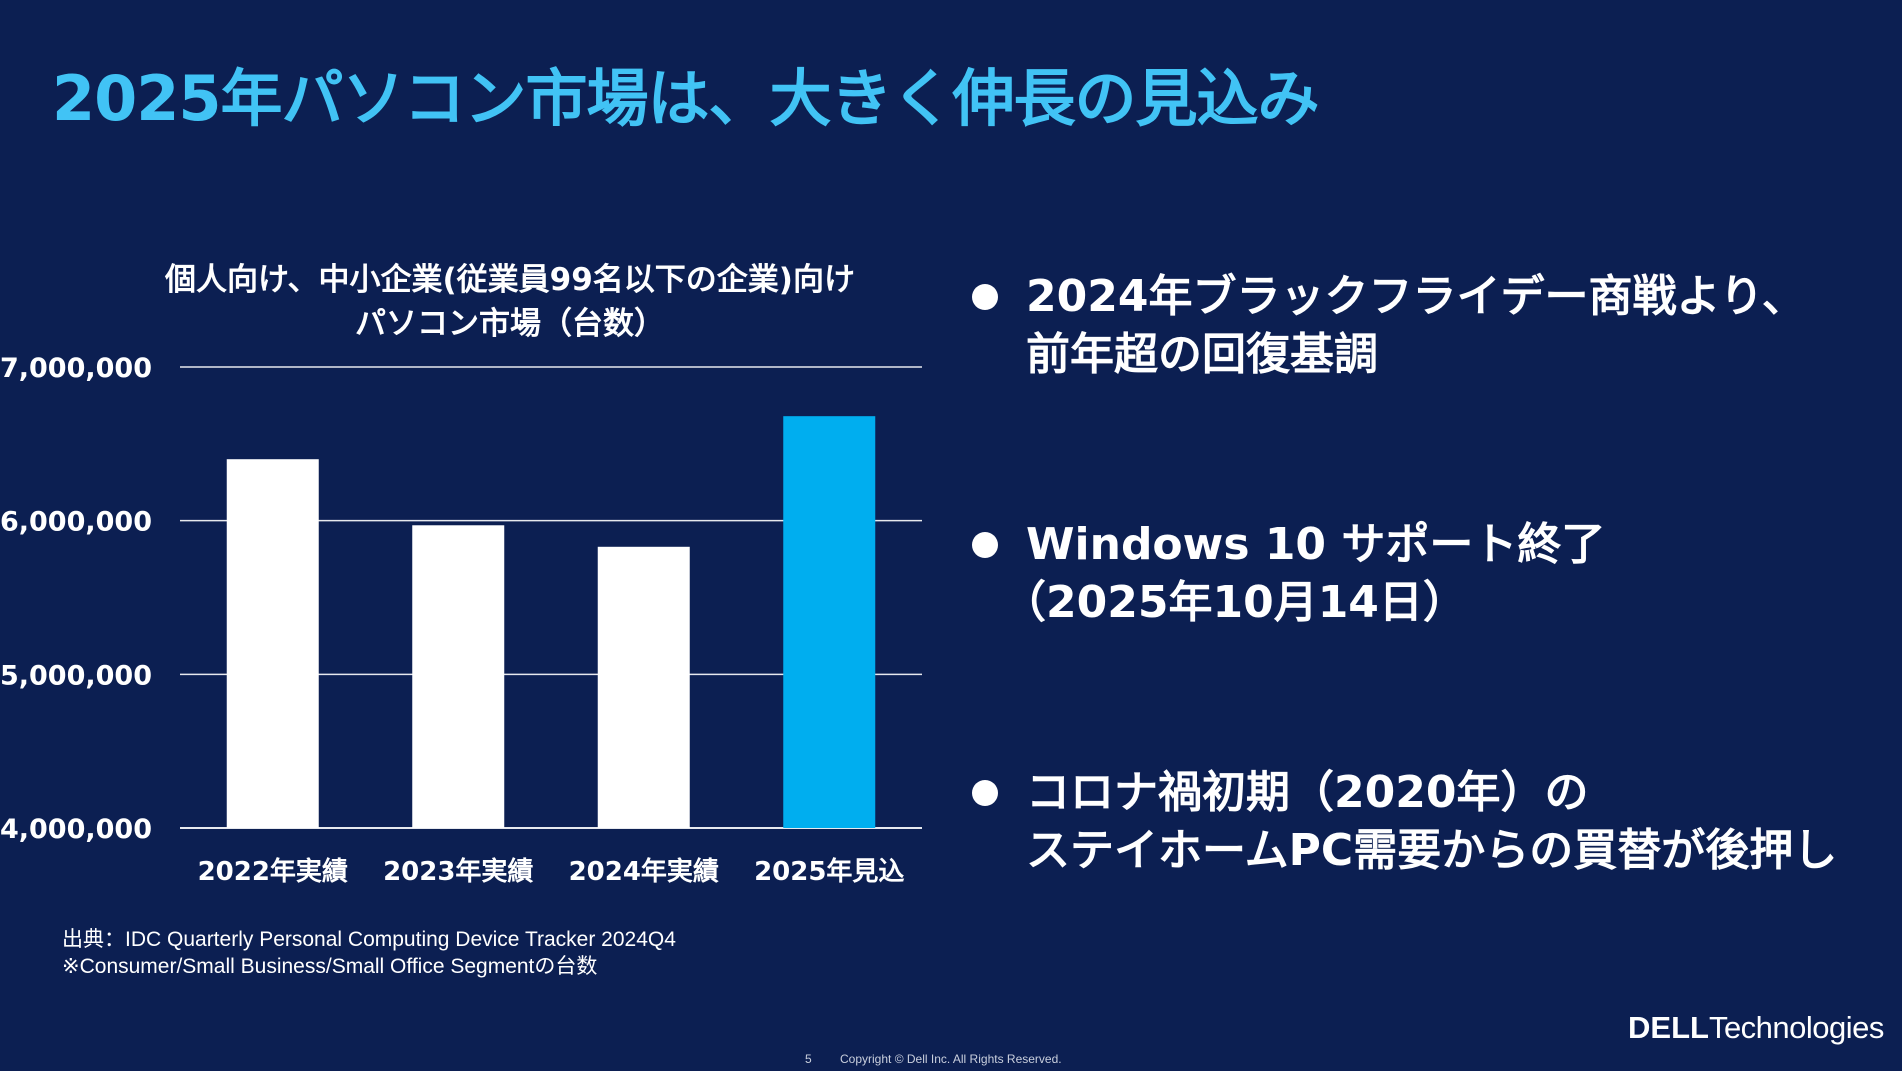 This screenshot has height=1071, width=1902. What do you see at coordinates (1307, 792) in the screenshot?
I see `bullet-3-line-1: コロナ禍初期（2020年）の` at bounding box center [1307, 792].